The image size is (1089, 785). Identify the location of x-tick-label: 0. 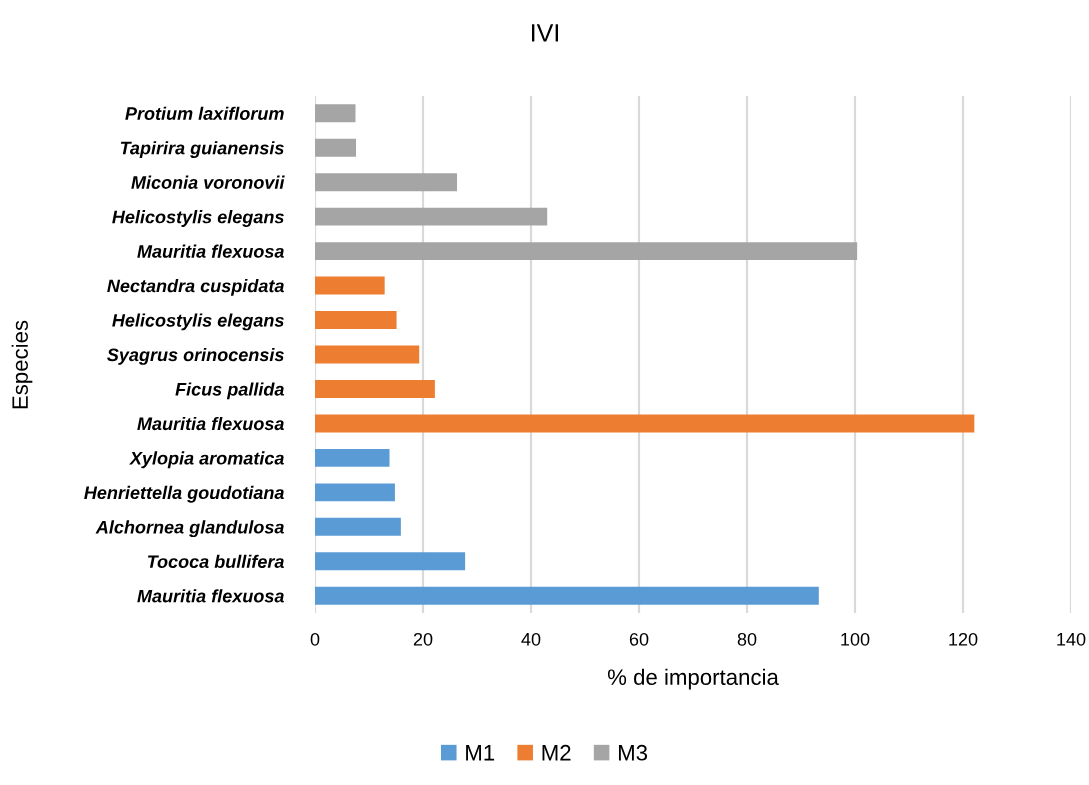
(315, 639).